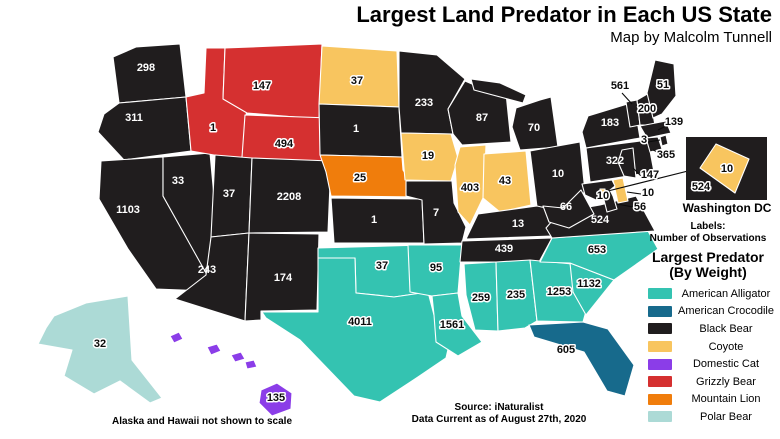  I want to click on state-label-idaho: 1, so click(213, 128).